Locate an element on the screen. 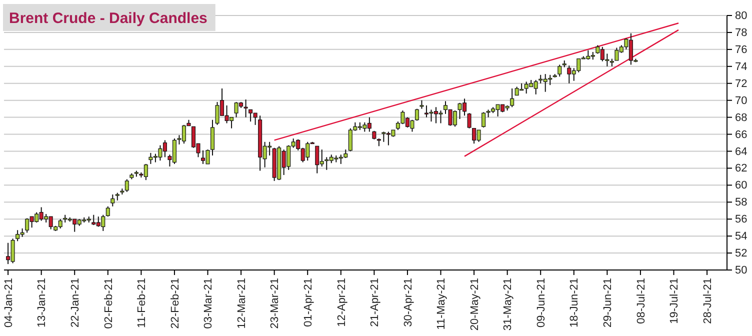 The height and width of the screenshot is (336, 752). y-tick-label: 80 is located at coordinates (741, 16).